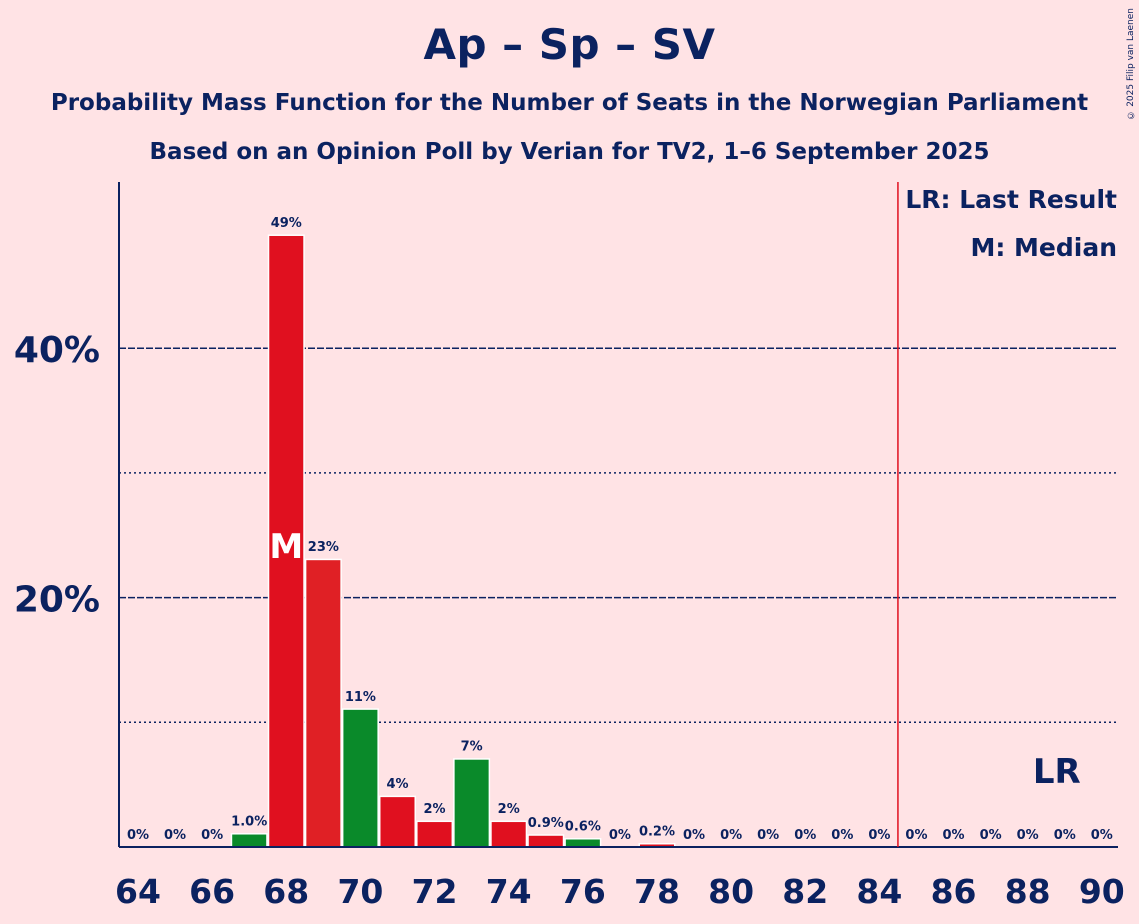 Image resolution: width=1139 pixels, height=924 pixels. What do you see at coordinates (546, 823) in the screenshot?
I see `bar-value-label: 0.9%` at bounding box center [546, 823].